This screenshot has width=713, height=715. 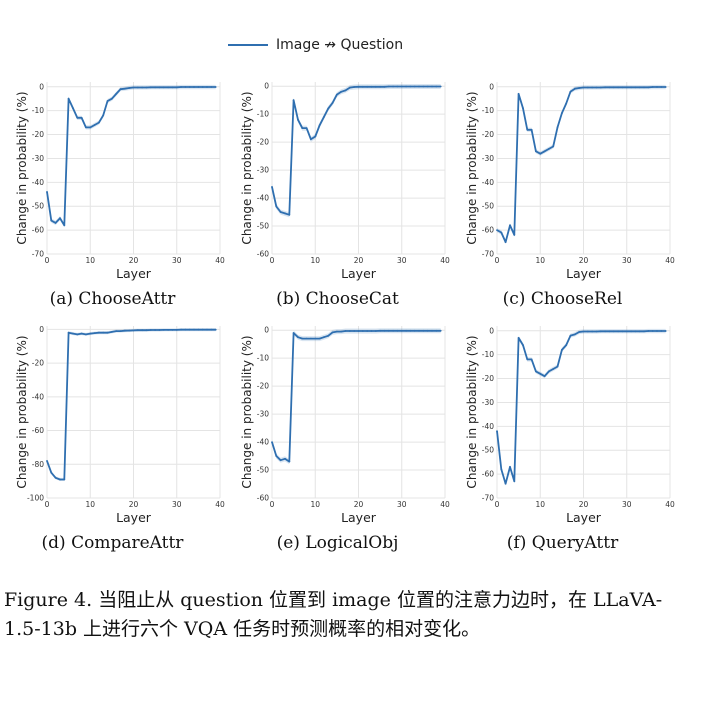 What do you see at coordinates (41, 329) in the screenshot?
I see `y-tick-label: 0` at bounding box center [41, 329].